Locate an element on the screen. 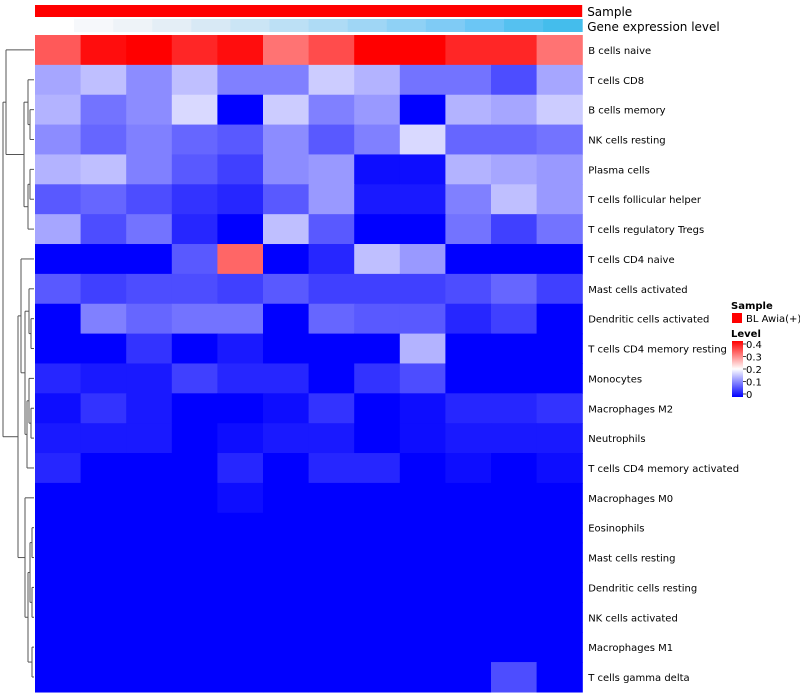 The width and height of the screenshot is (800, 700). legend-level-title: Level is located at coordinates (746, 334).